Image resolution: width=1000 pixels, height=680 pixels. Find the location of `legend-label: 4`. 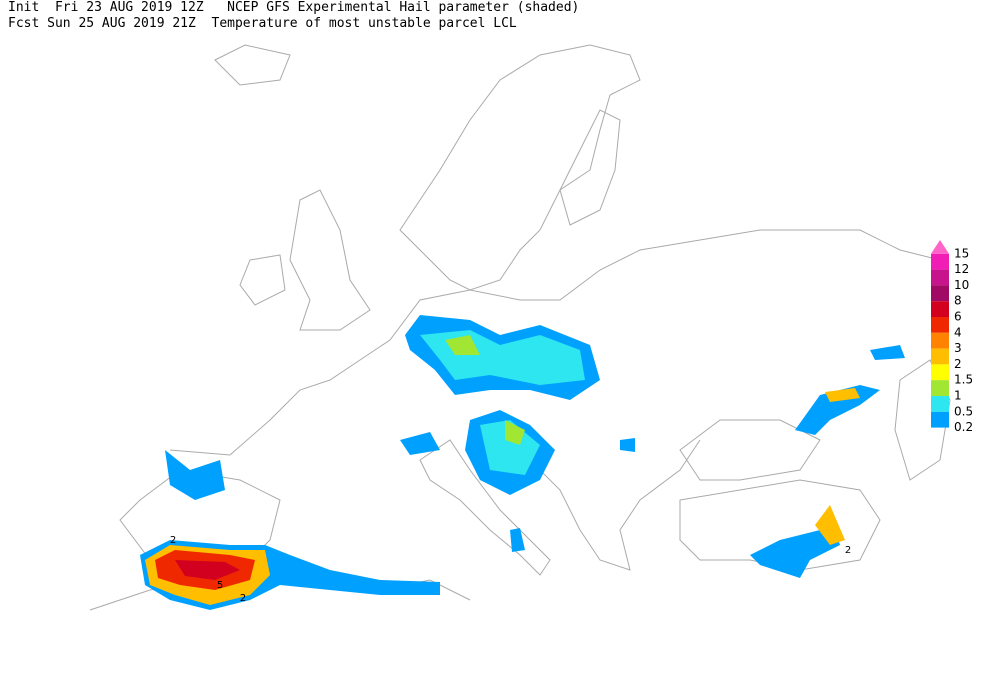

legend-label: 4 is located at coordinates (958, 332).